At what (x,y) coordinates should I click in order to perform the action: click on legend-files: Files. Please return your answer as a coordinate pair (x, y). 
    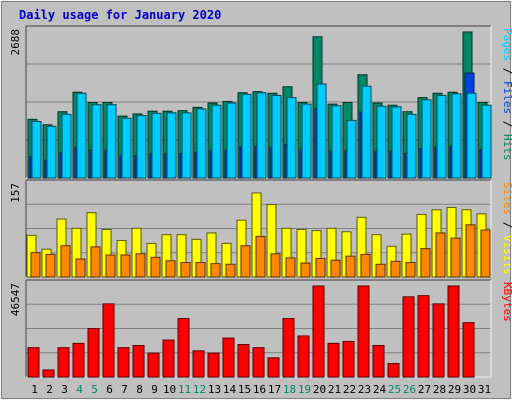
    Looking at the image, I should click on (506, 97).